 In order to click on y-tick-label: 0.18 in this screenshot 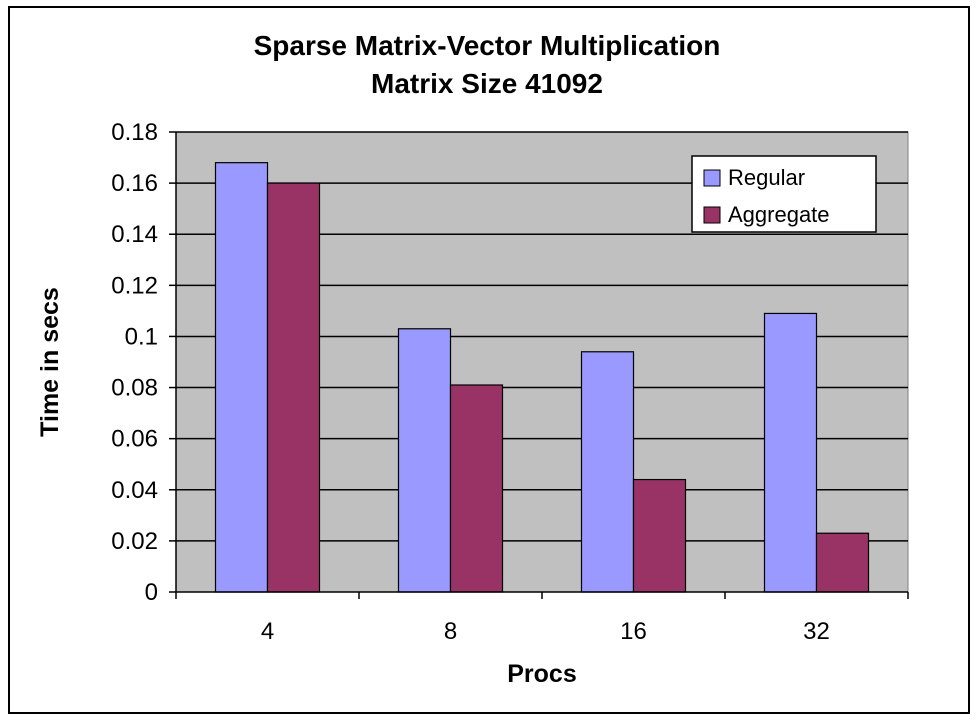, I will do `click(134, 132)`.